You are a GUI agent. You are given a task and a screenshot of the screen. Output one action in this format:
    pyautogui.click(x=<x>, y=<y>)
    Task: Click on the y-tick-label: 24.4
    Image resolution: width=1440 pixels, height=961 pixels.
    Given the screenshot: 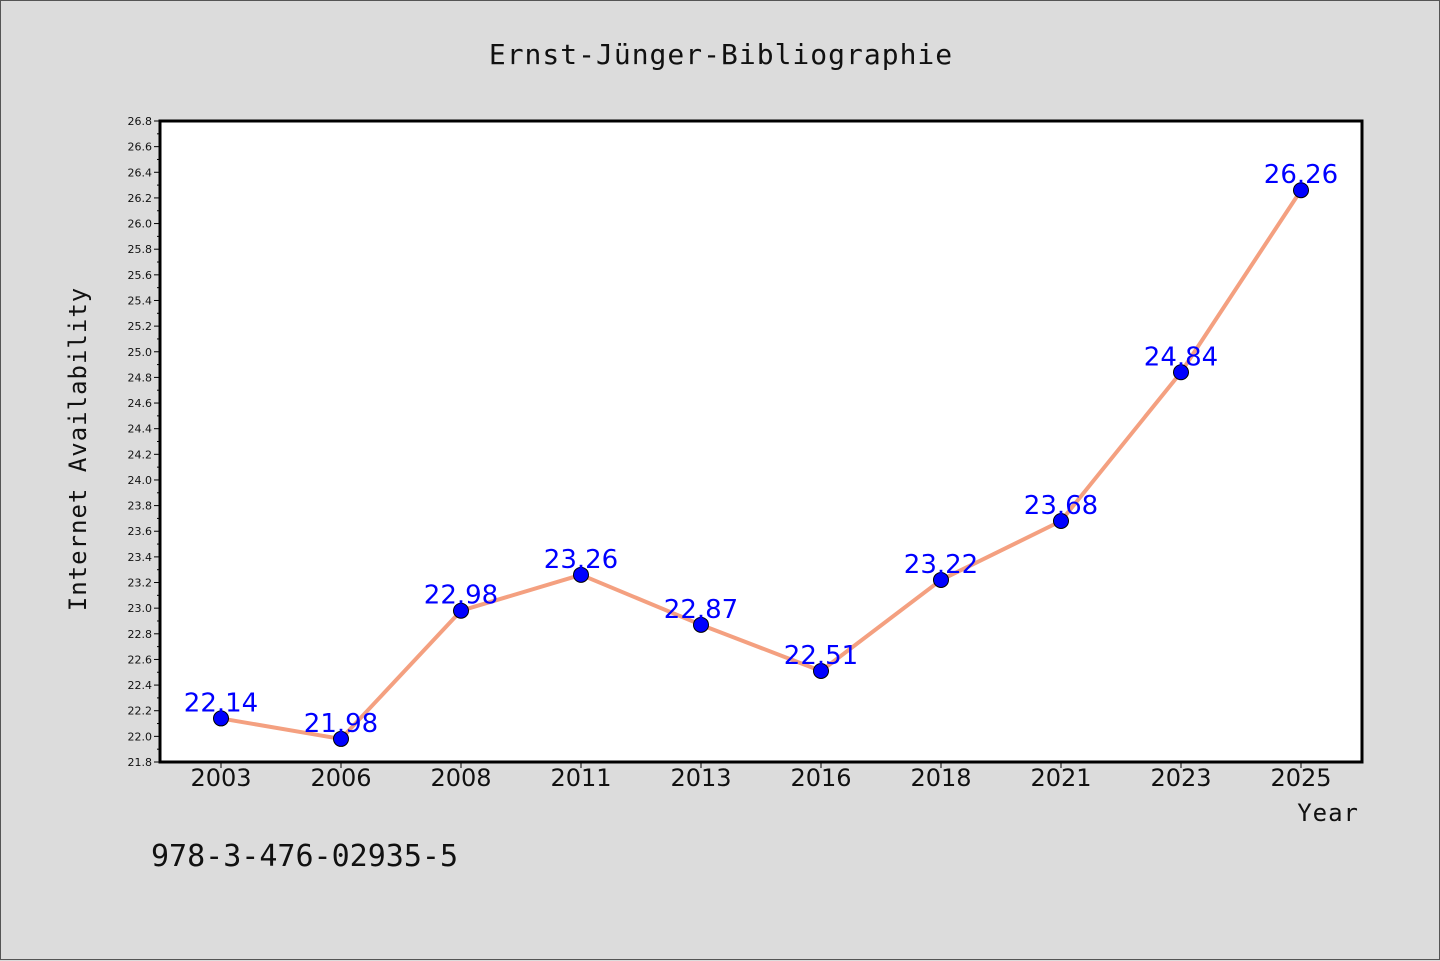 What is the action you would take?
    pyautogui.click(x=140, y=429)
    